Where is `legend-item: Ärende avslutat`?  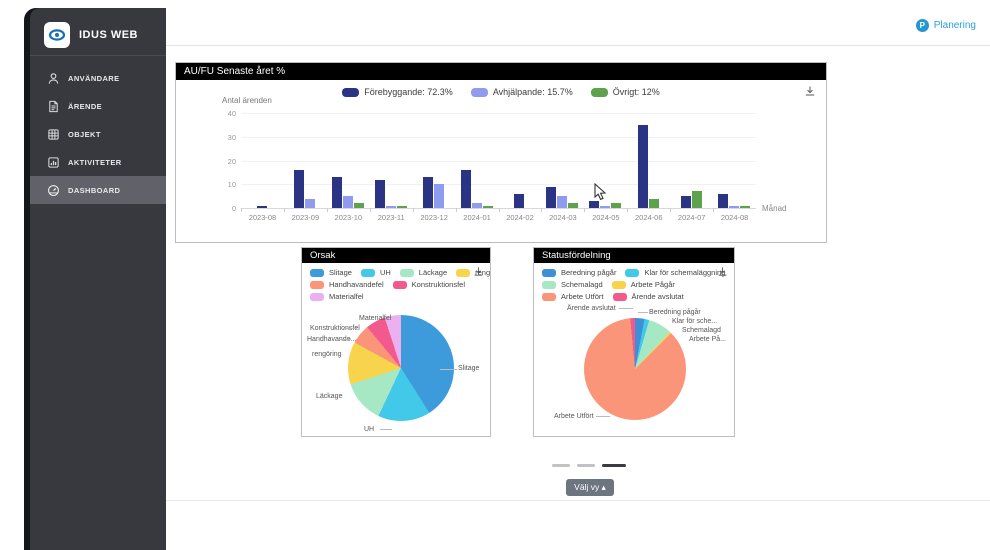 legend-item: Ärende avslutat is located at coordinates (648, 296).